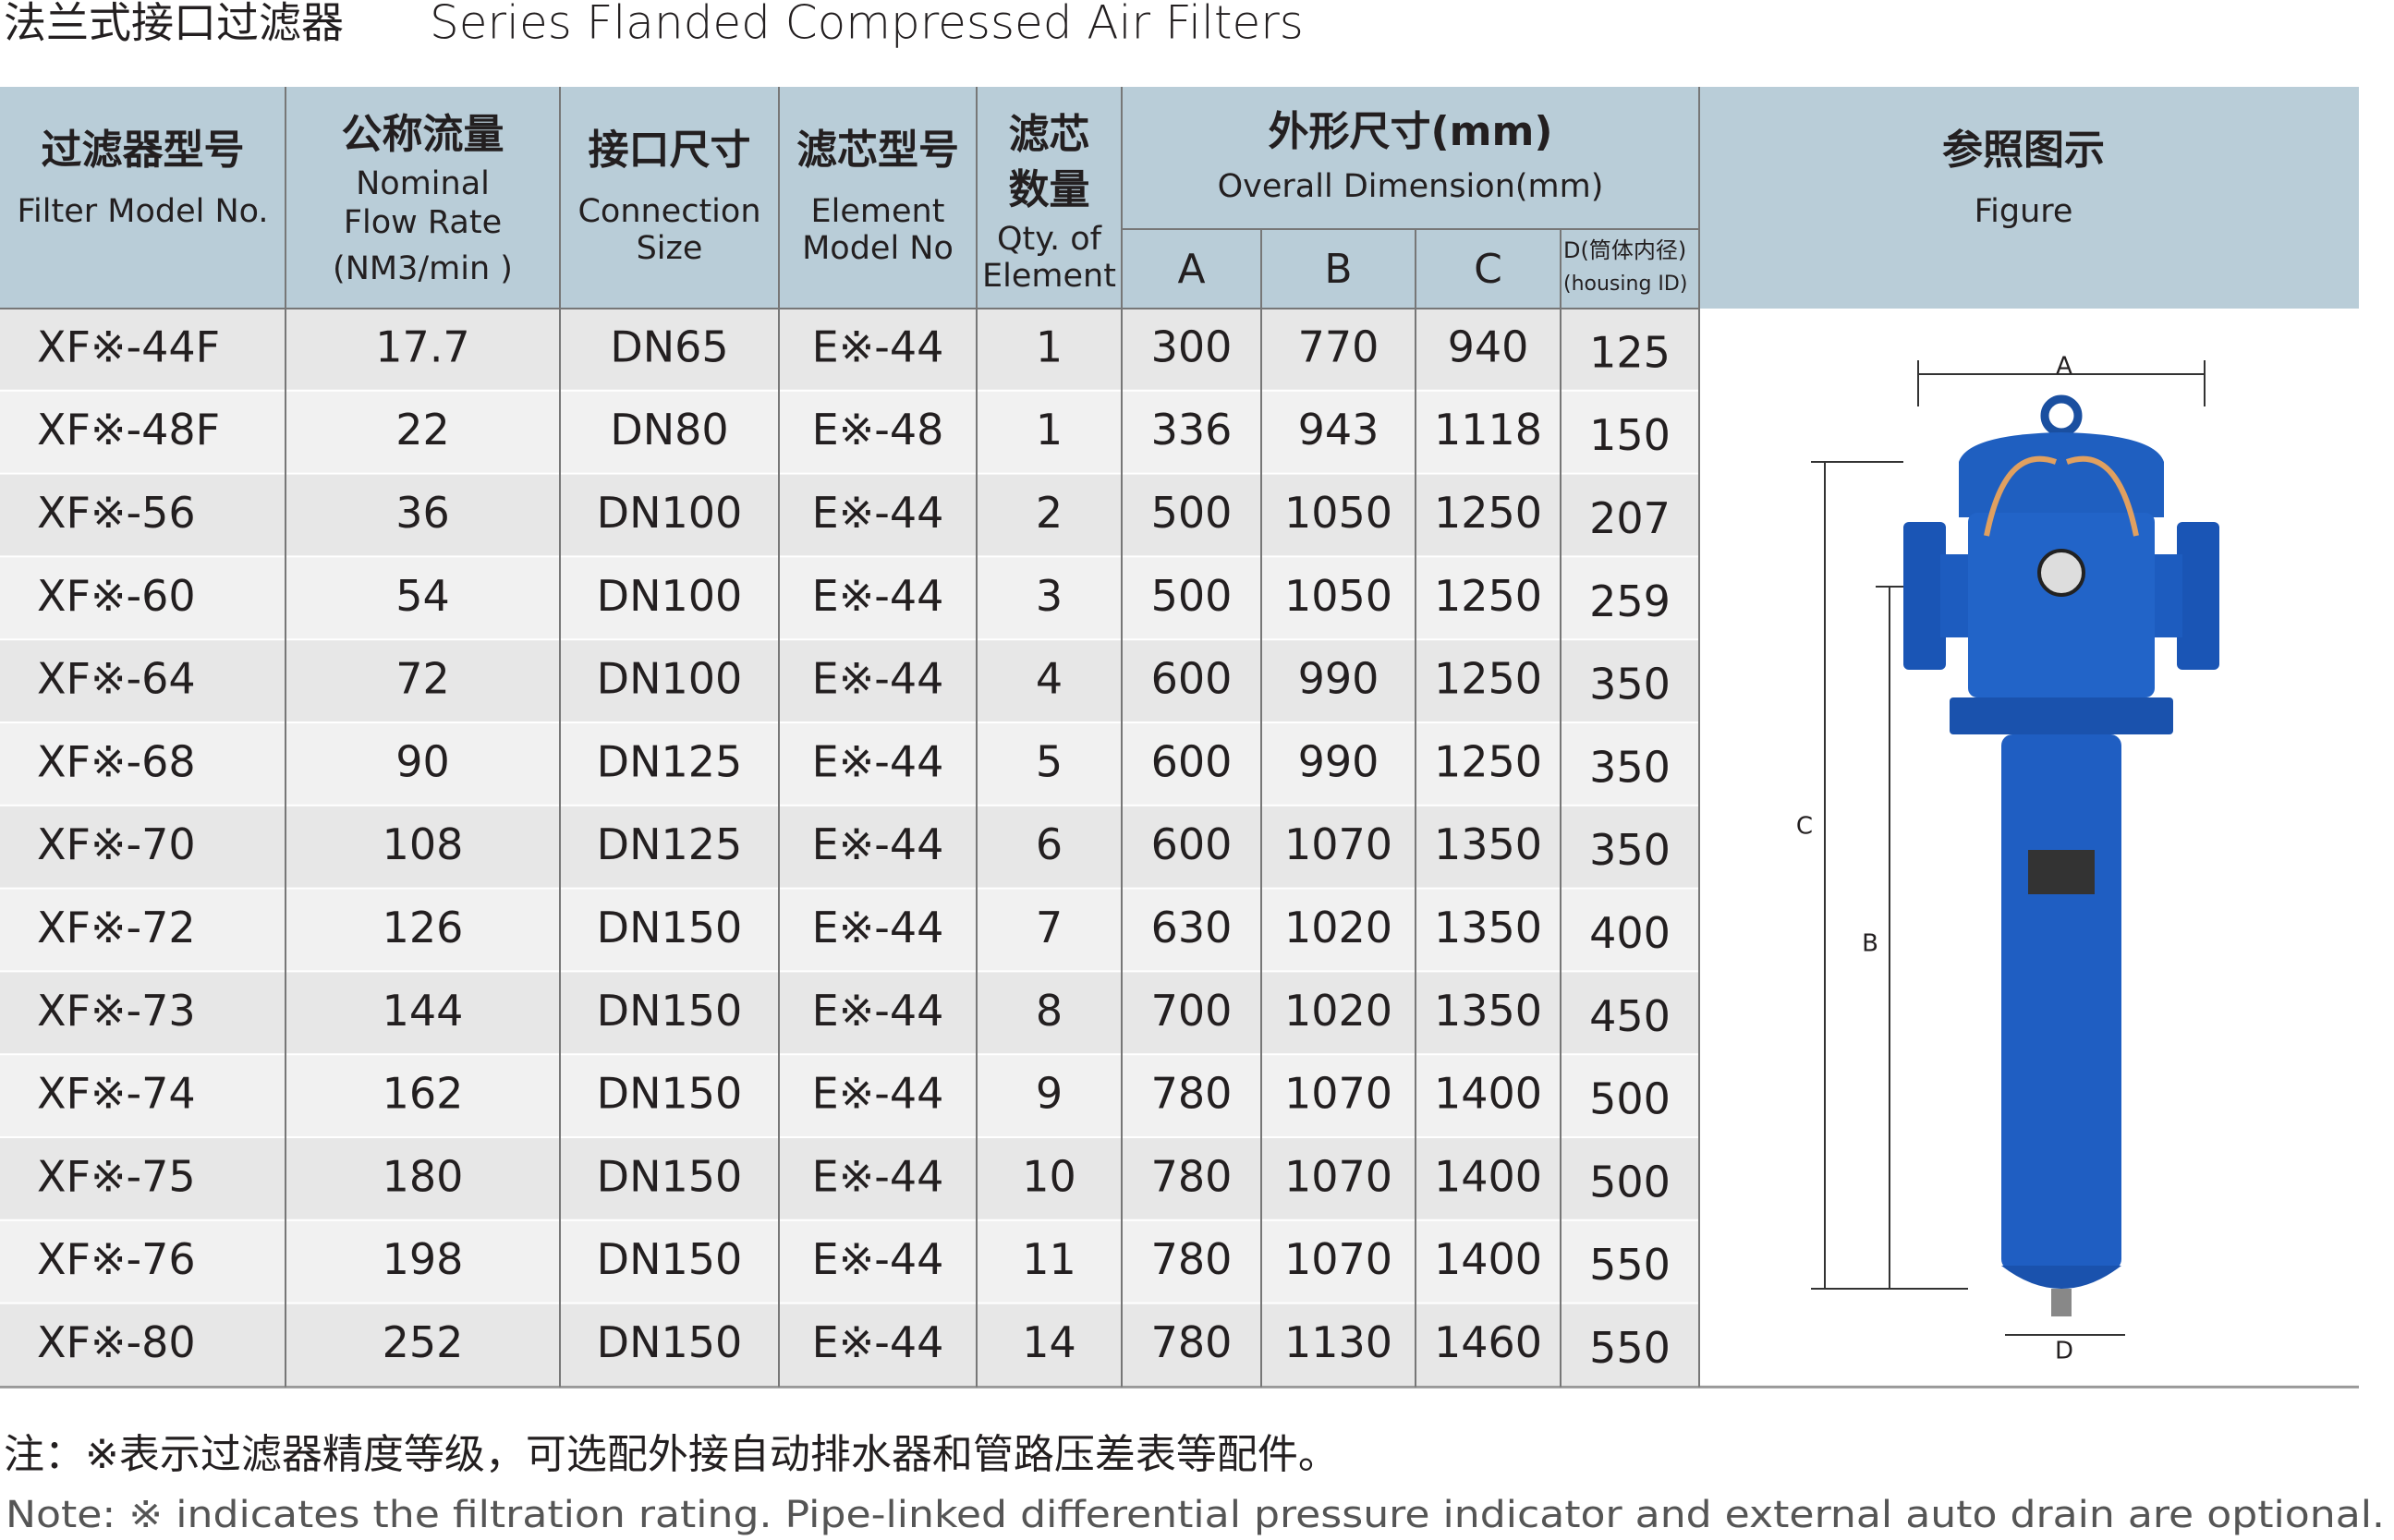  What do you see at coordinates (424, 1259) in the screenshot?
I see `cell: 198` at bounding box center [424, 1259].